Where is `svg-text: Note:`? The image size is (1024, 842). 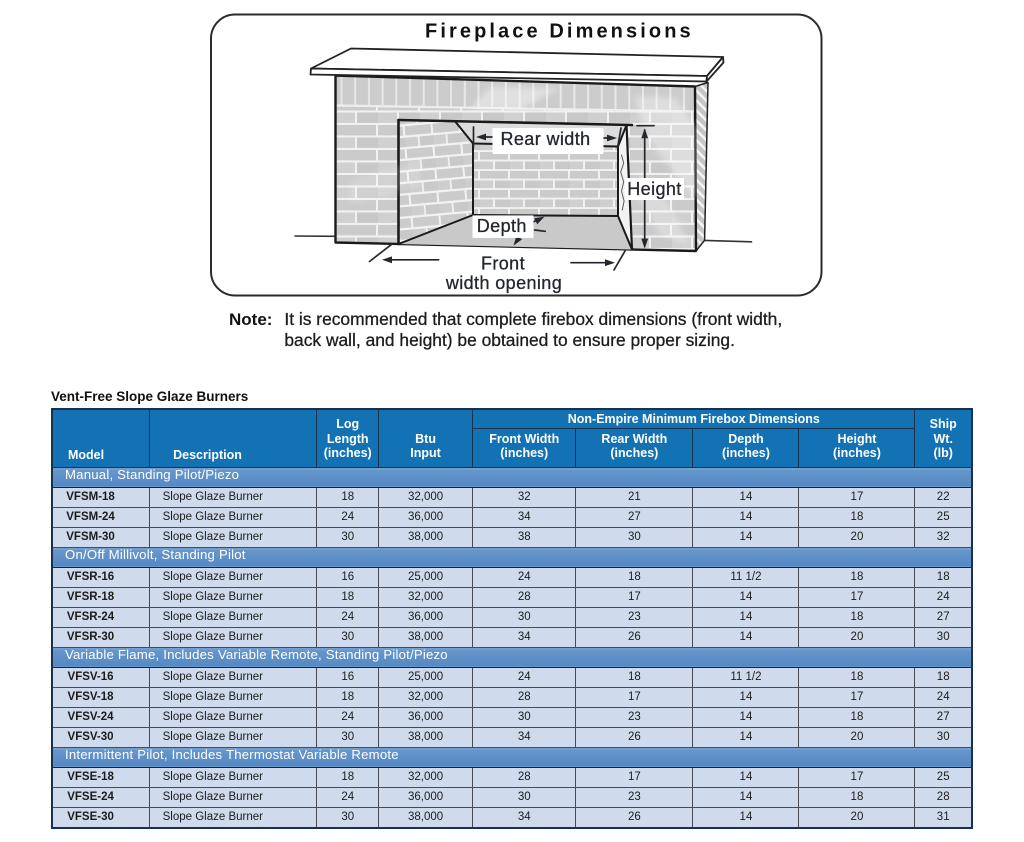
svg-text: Note: is located at coordinates (250, 319).